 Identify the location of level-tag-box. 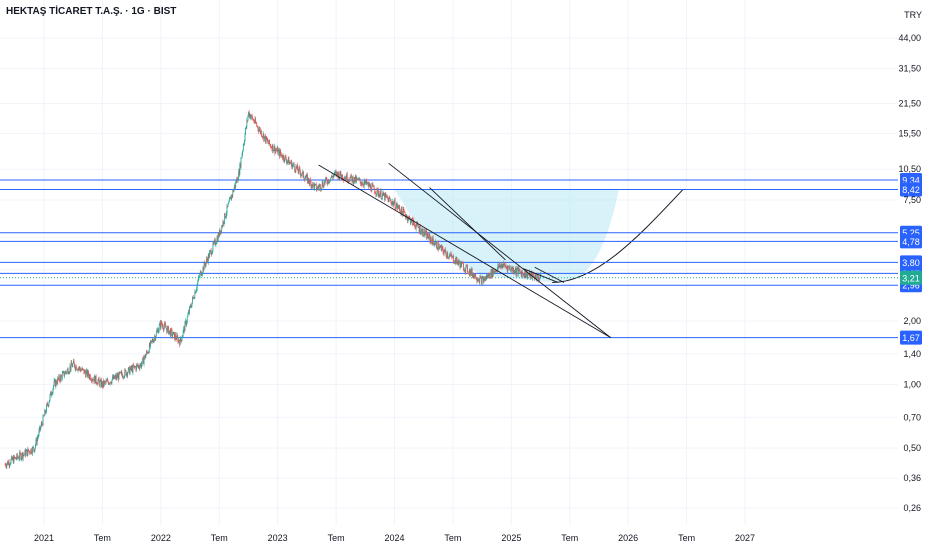
(911, 189).